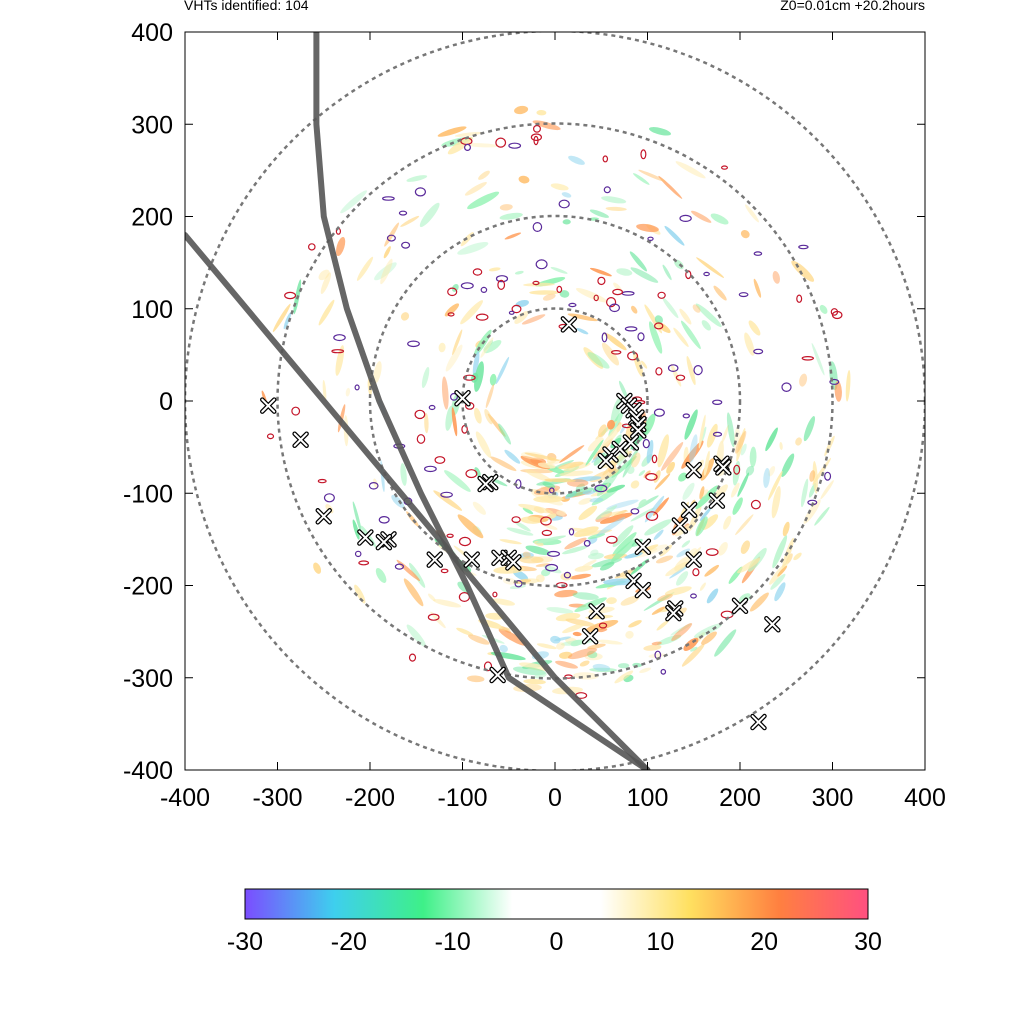 This screenshot has width=1024, height=1024. What do you see at coordinates (660, 942) in the screenshot?
I see `colorbar-tick-label: 10` at bounding box center [660, 942].